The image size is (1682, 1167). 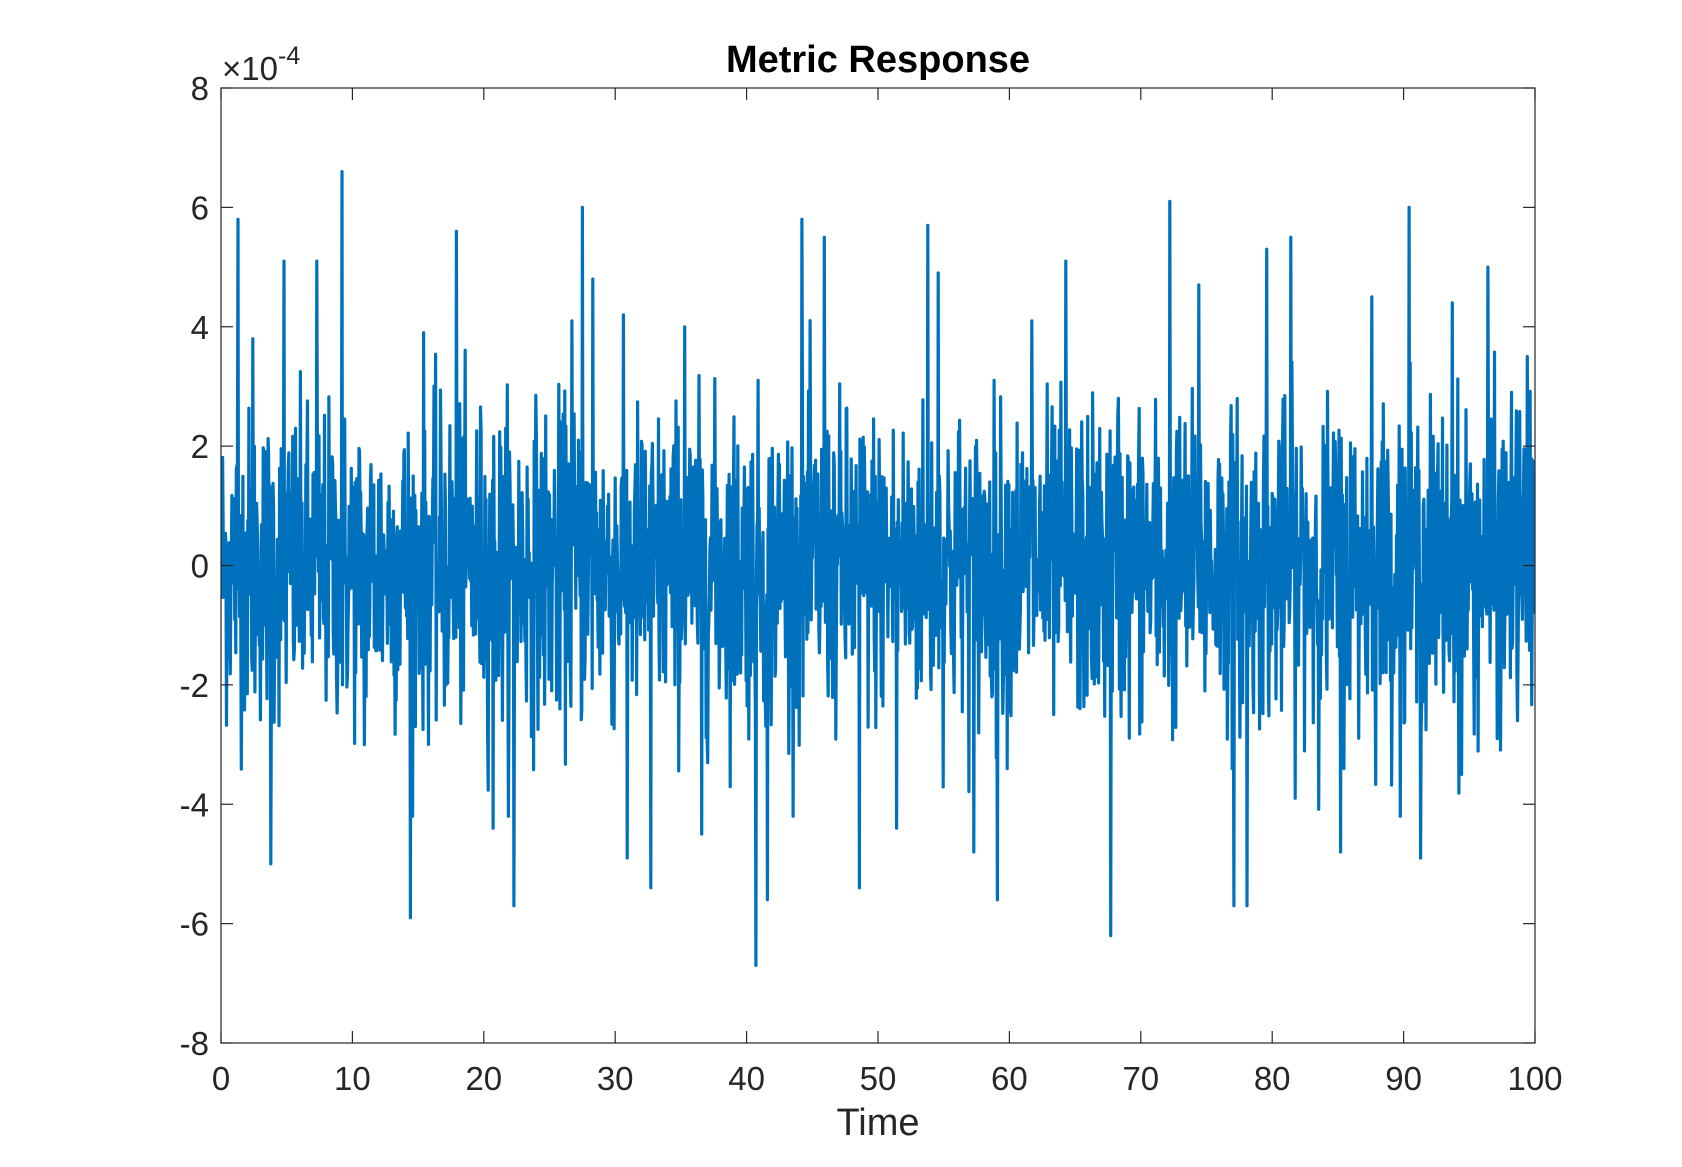 I want to click on y-tick-label: 2, so click(x=200, y=446).